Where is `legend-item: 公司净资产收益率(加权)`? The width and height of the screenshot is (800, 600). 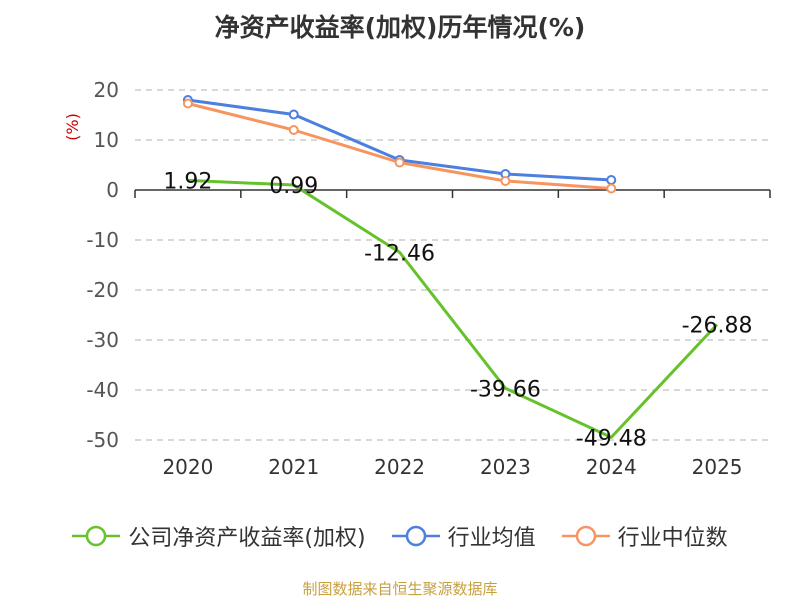
legend-item: 公司净资产收益率(加权) is located at coordinates (219, 536).